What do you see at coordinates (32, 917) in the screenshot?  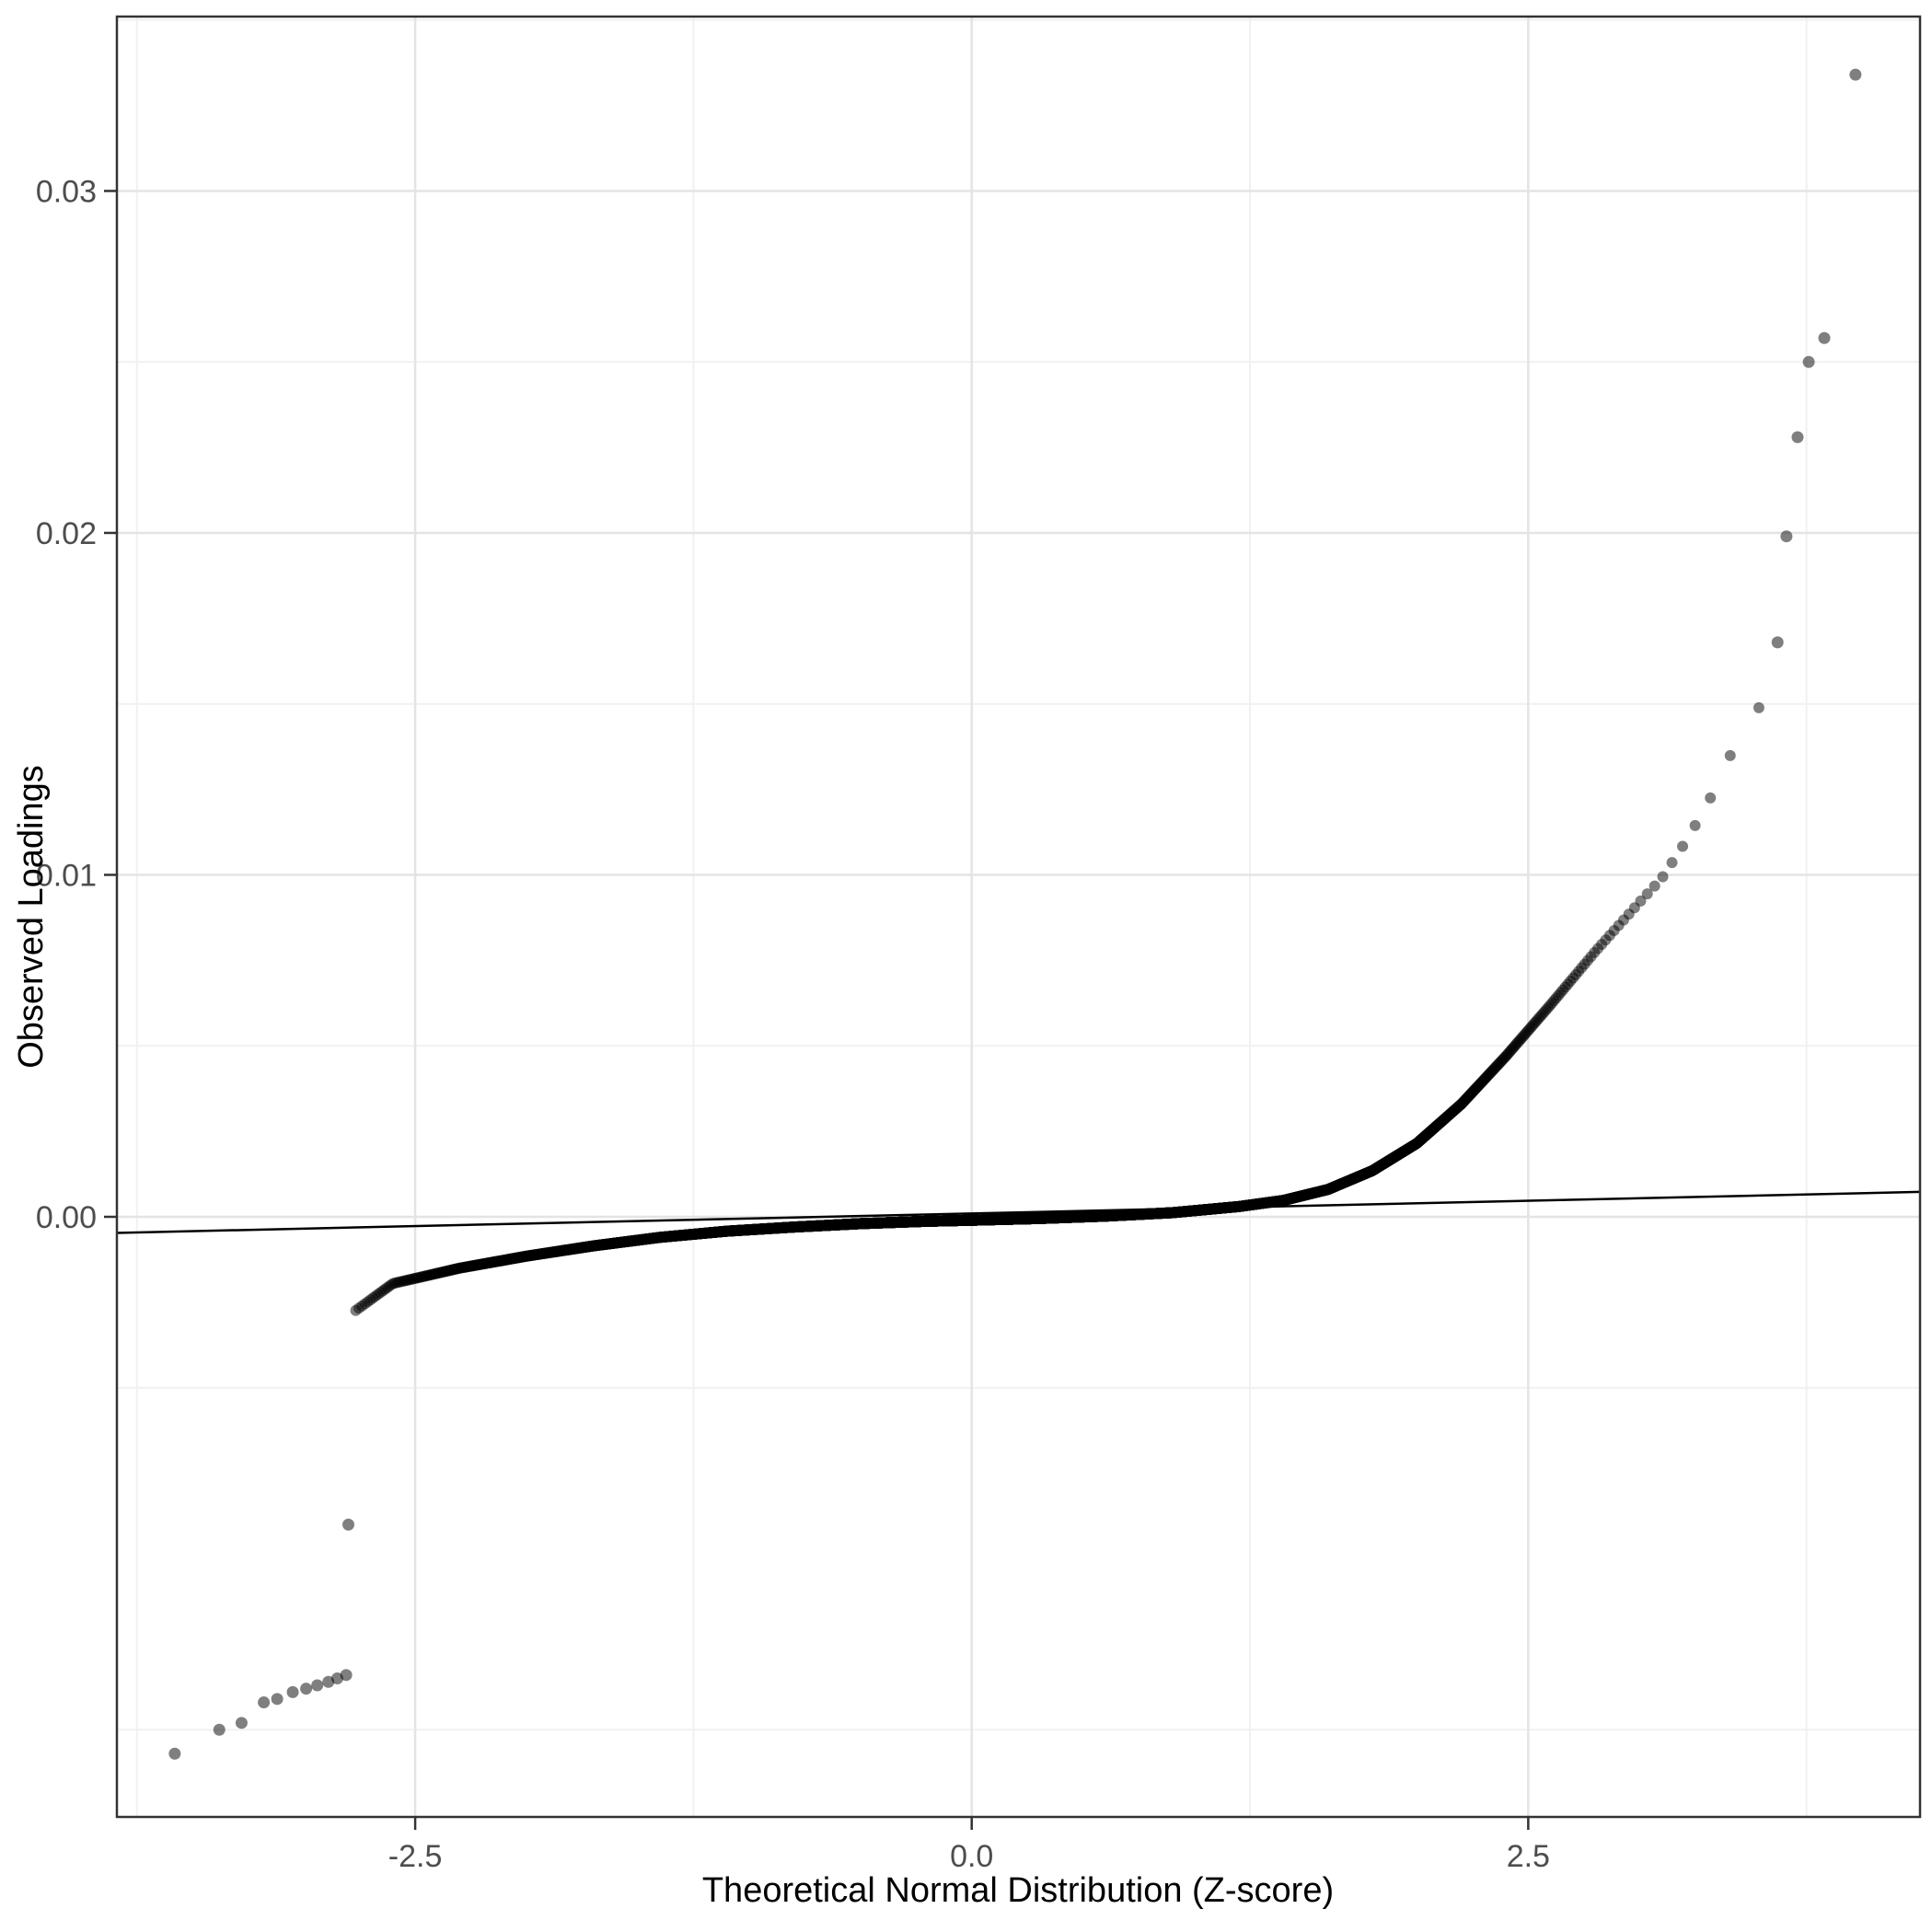 I see `y-axis-title: Observed Loadings` at bounding box center [32, 917].